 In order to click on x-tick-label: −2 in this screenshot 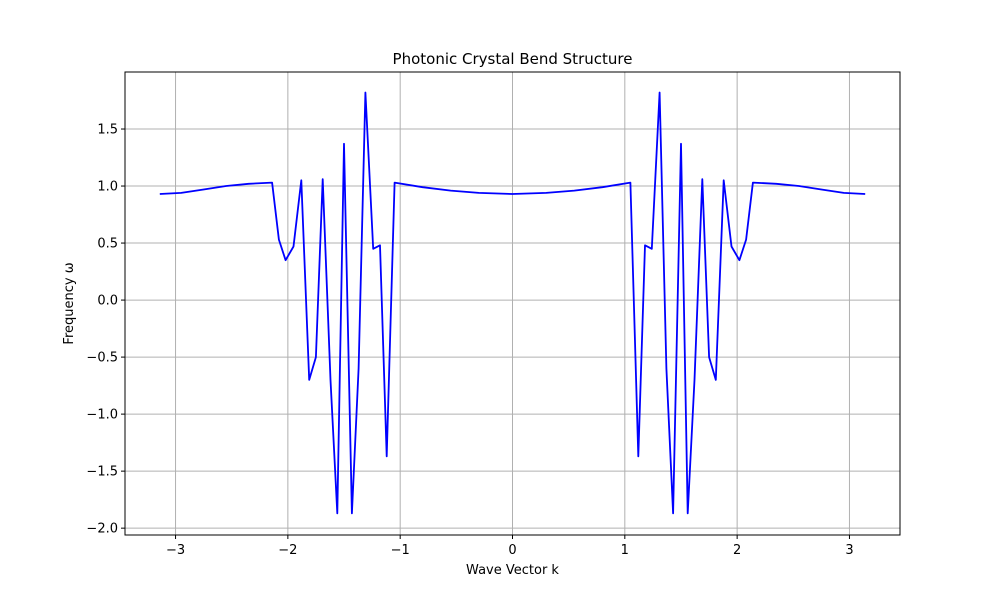, I will do `click(287, 550)`.